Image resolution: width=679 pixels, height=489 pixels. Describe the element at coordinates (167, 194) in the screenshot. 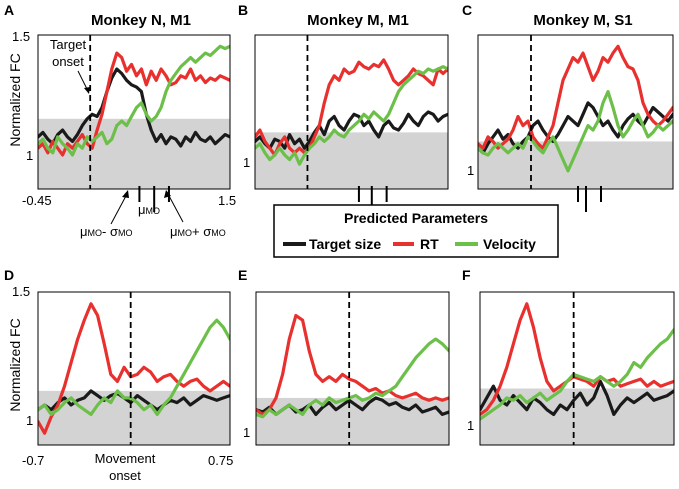

I see `mu-plus-arrowhead` at that location.